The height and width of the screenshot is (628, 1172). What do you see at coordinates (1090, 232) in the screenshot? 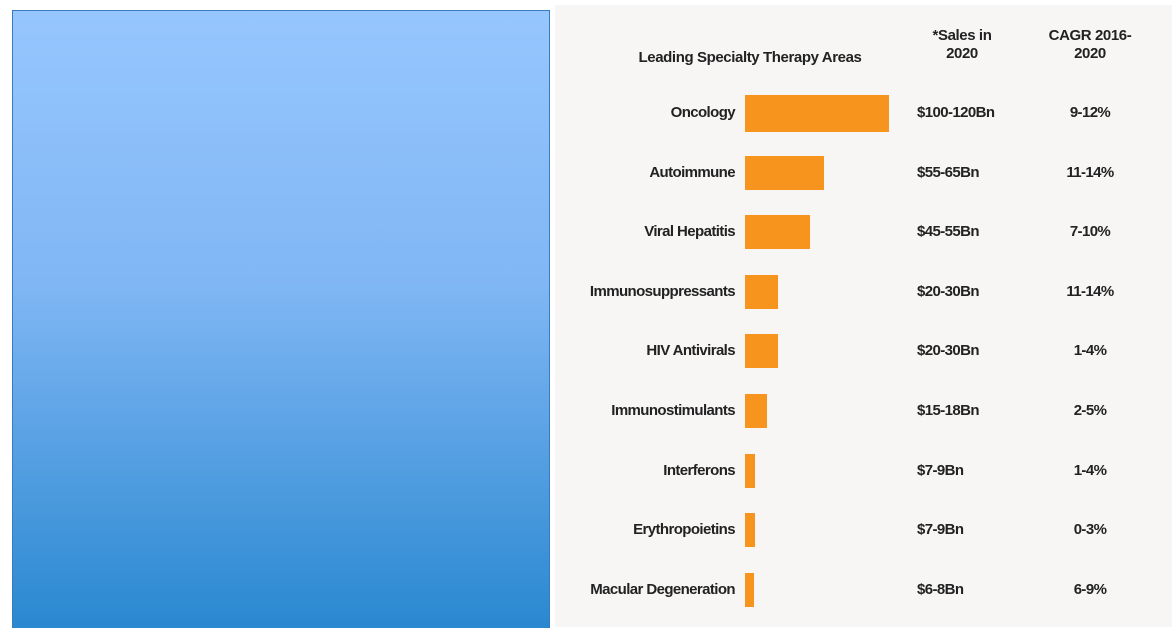
I see `growth-label: 7-10%` at bounding box center [1090, 232].